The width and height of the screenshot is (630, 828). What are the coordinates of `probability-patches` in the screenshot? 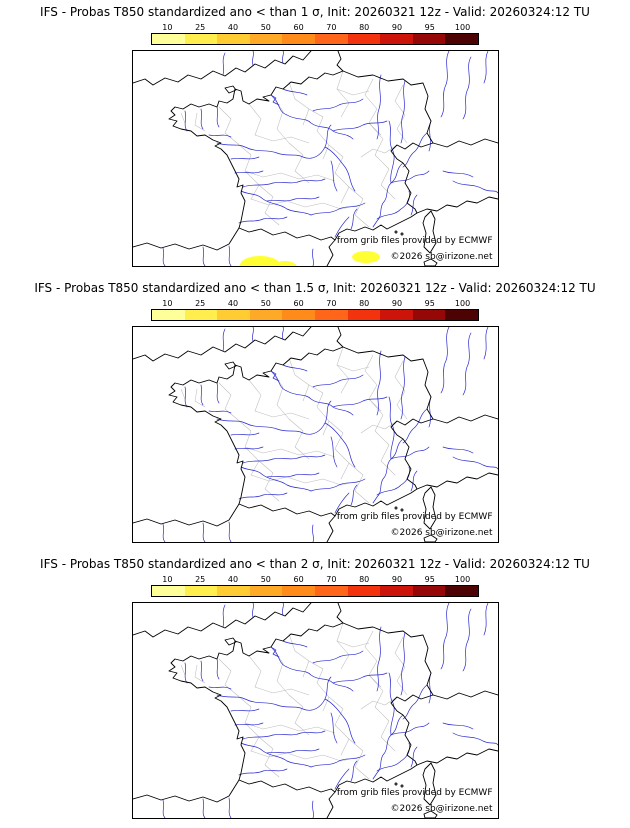 It's located at (309, 258).